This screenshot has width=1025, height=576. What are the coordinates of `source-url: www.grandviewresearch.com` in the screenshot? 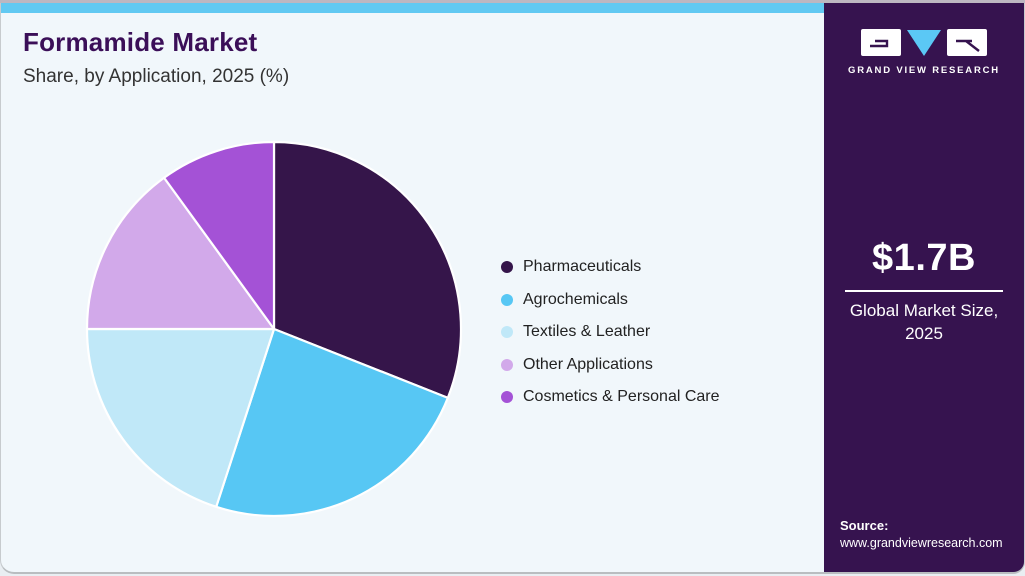 It's located at (921, 543).